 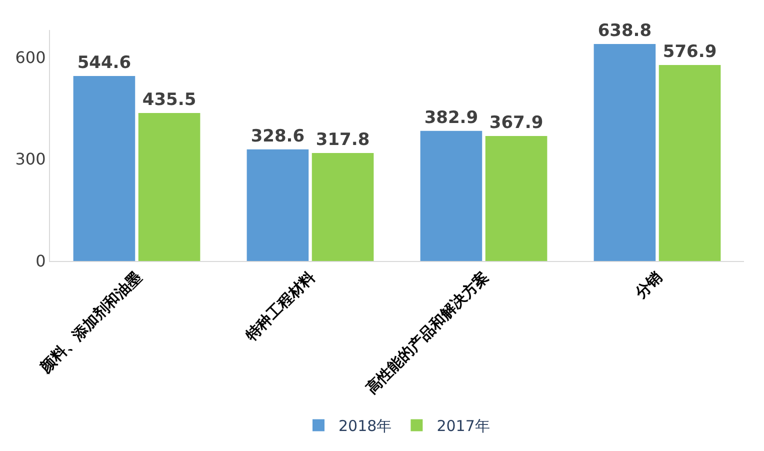 I want to click on legend-label: 2018年, so click(x=365, y=426).